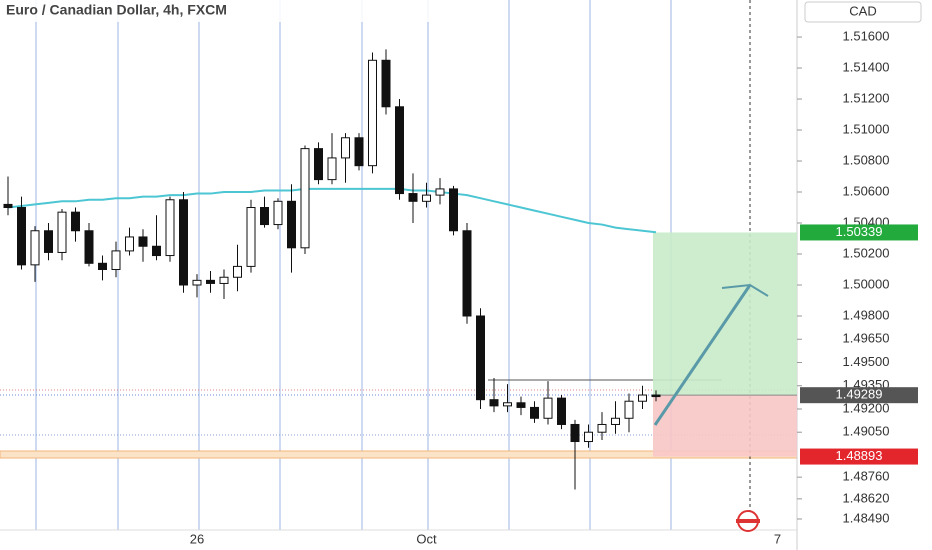 This screenshot has height=550, width=932. I want to click on y-tick-label: 1.50200, so click(866, 252).